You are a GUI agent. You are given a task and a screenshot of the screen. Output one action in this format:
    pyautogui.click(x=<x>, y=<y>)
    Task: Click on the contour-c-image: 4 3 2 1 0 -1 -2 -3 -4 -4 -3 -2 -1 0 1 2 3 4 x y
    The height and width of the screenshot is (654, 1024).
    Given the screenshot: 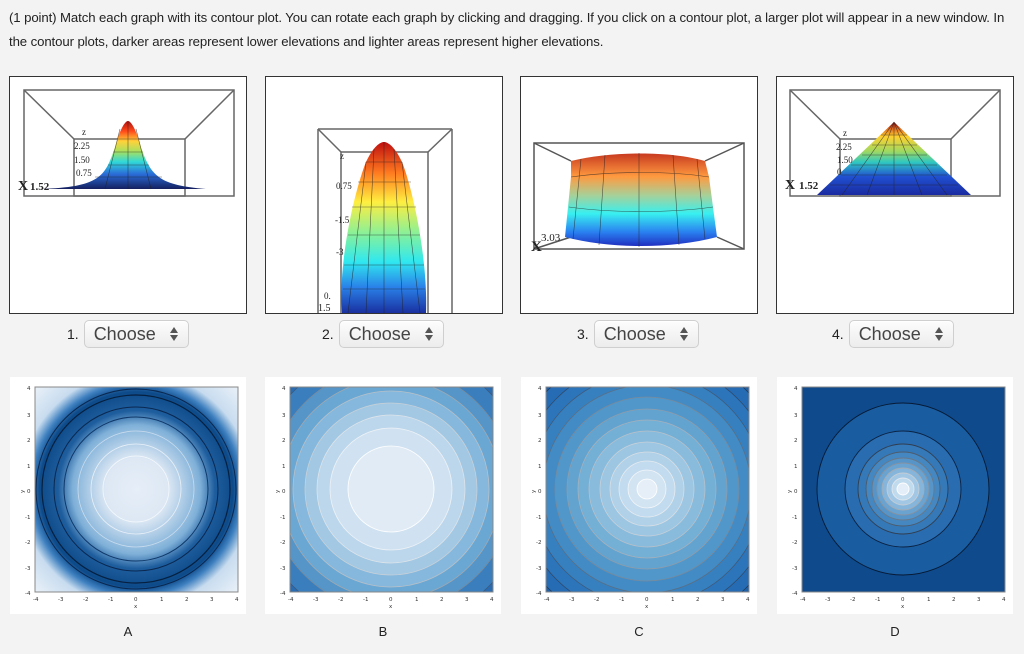 What is the action you would take?
    pyautogui.click(x=640, y=498)
    